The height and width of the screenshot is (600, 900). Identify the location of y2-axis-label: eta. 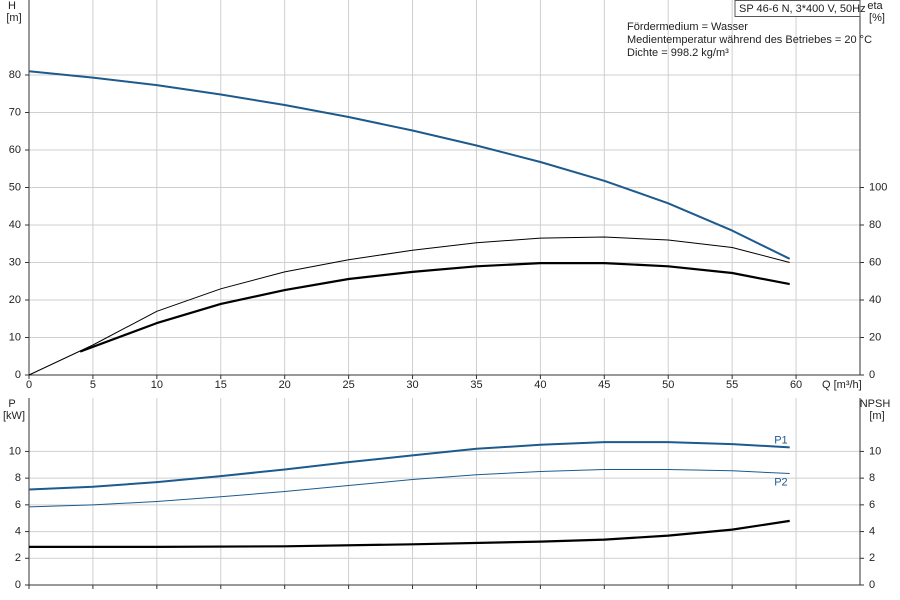
(875, 6).